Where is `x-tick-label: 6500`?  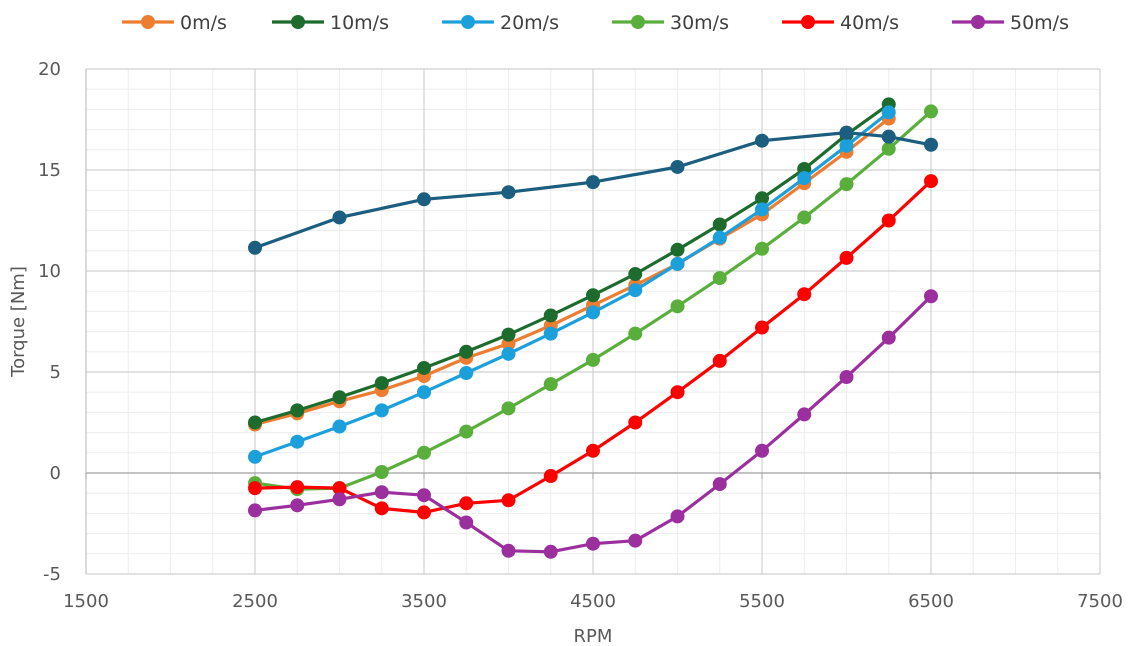
x-tick-label: 6500 is located at coordinates (931, 601).